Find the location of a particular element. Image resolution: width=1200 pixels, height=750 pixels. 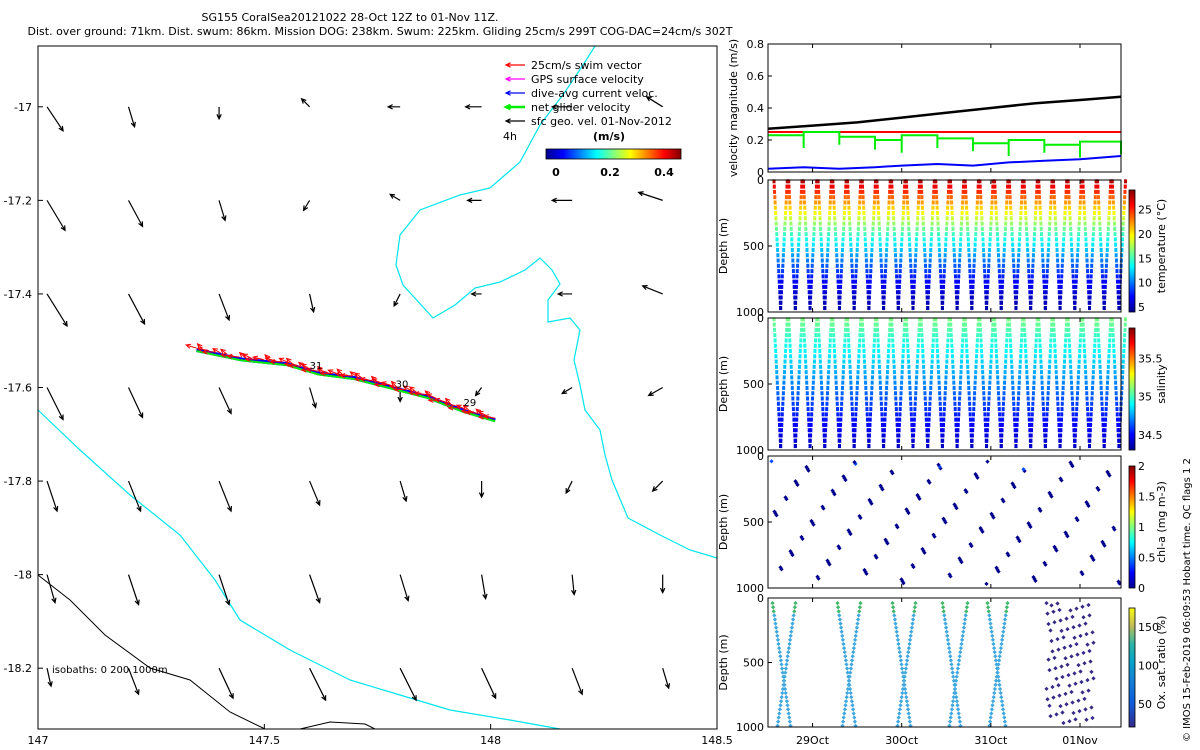

colorbar-tick-label: 34.5 is located at coordinates (1150, 435).